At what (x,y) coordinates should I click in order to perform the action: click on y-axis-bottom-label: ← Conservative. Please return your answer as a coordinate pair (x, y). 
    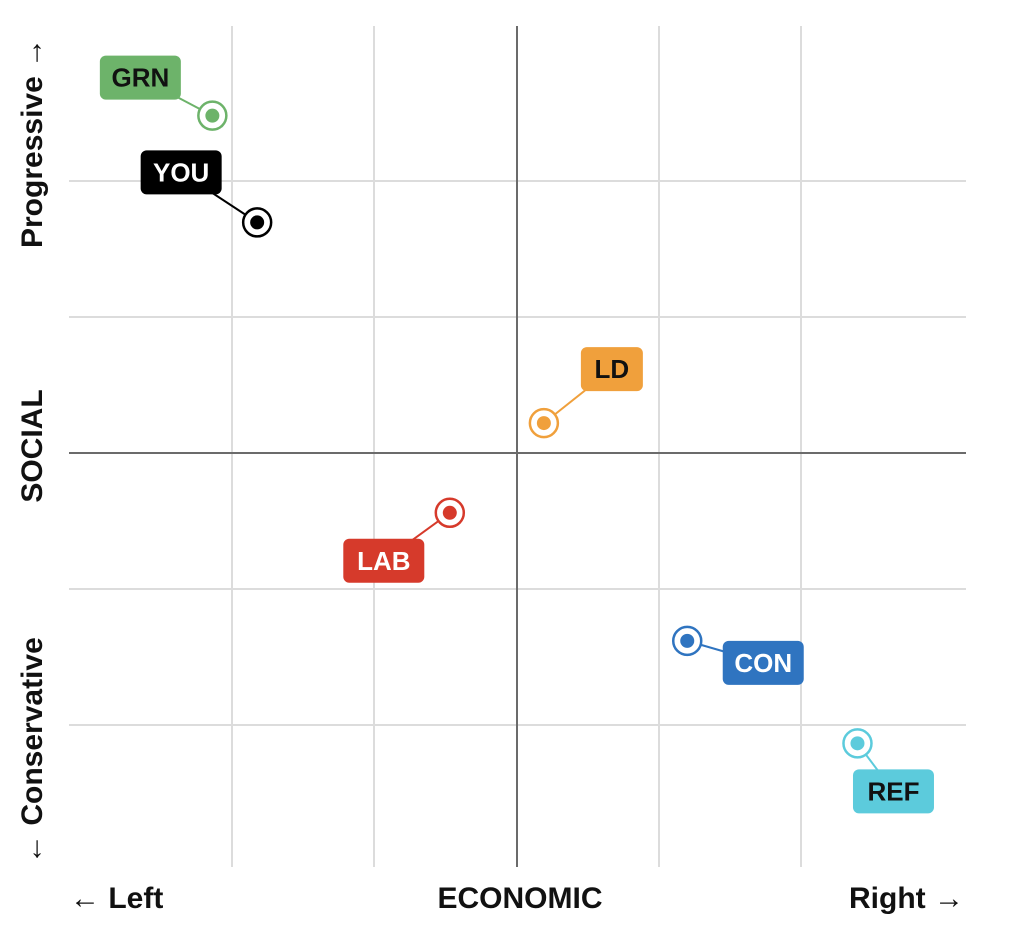
    Looking at the image, I should click on (32, 750).